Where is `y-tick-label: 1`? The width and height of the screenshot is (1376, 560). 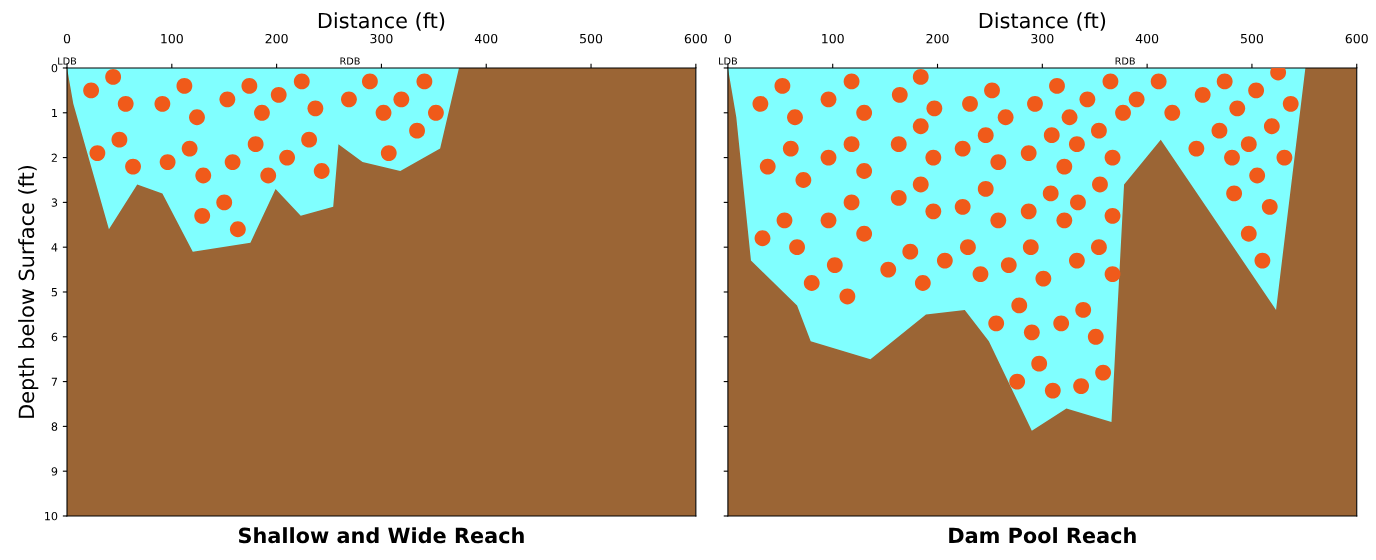
y-tick-label: 1 is located at coordinates (54, 113).